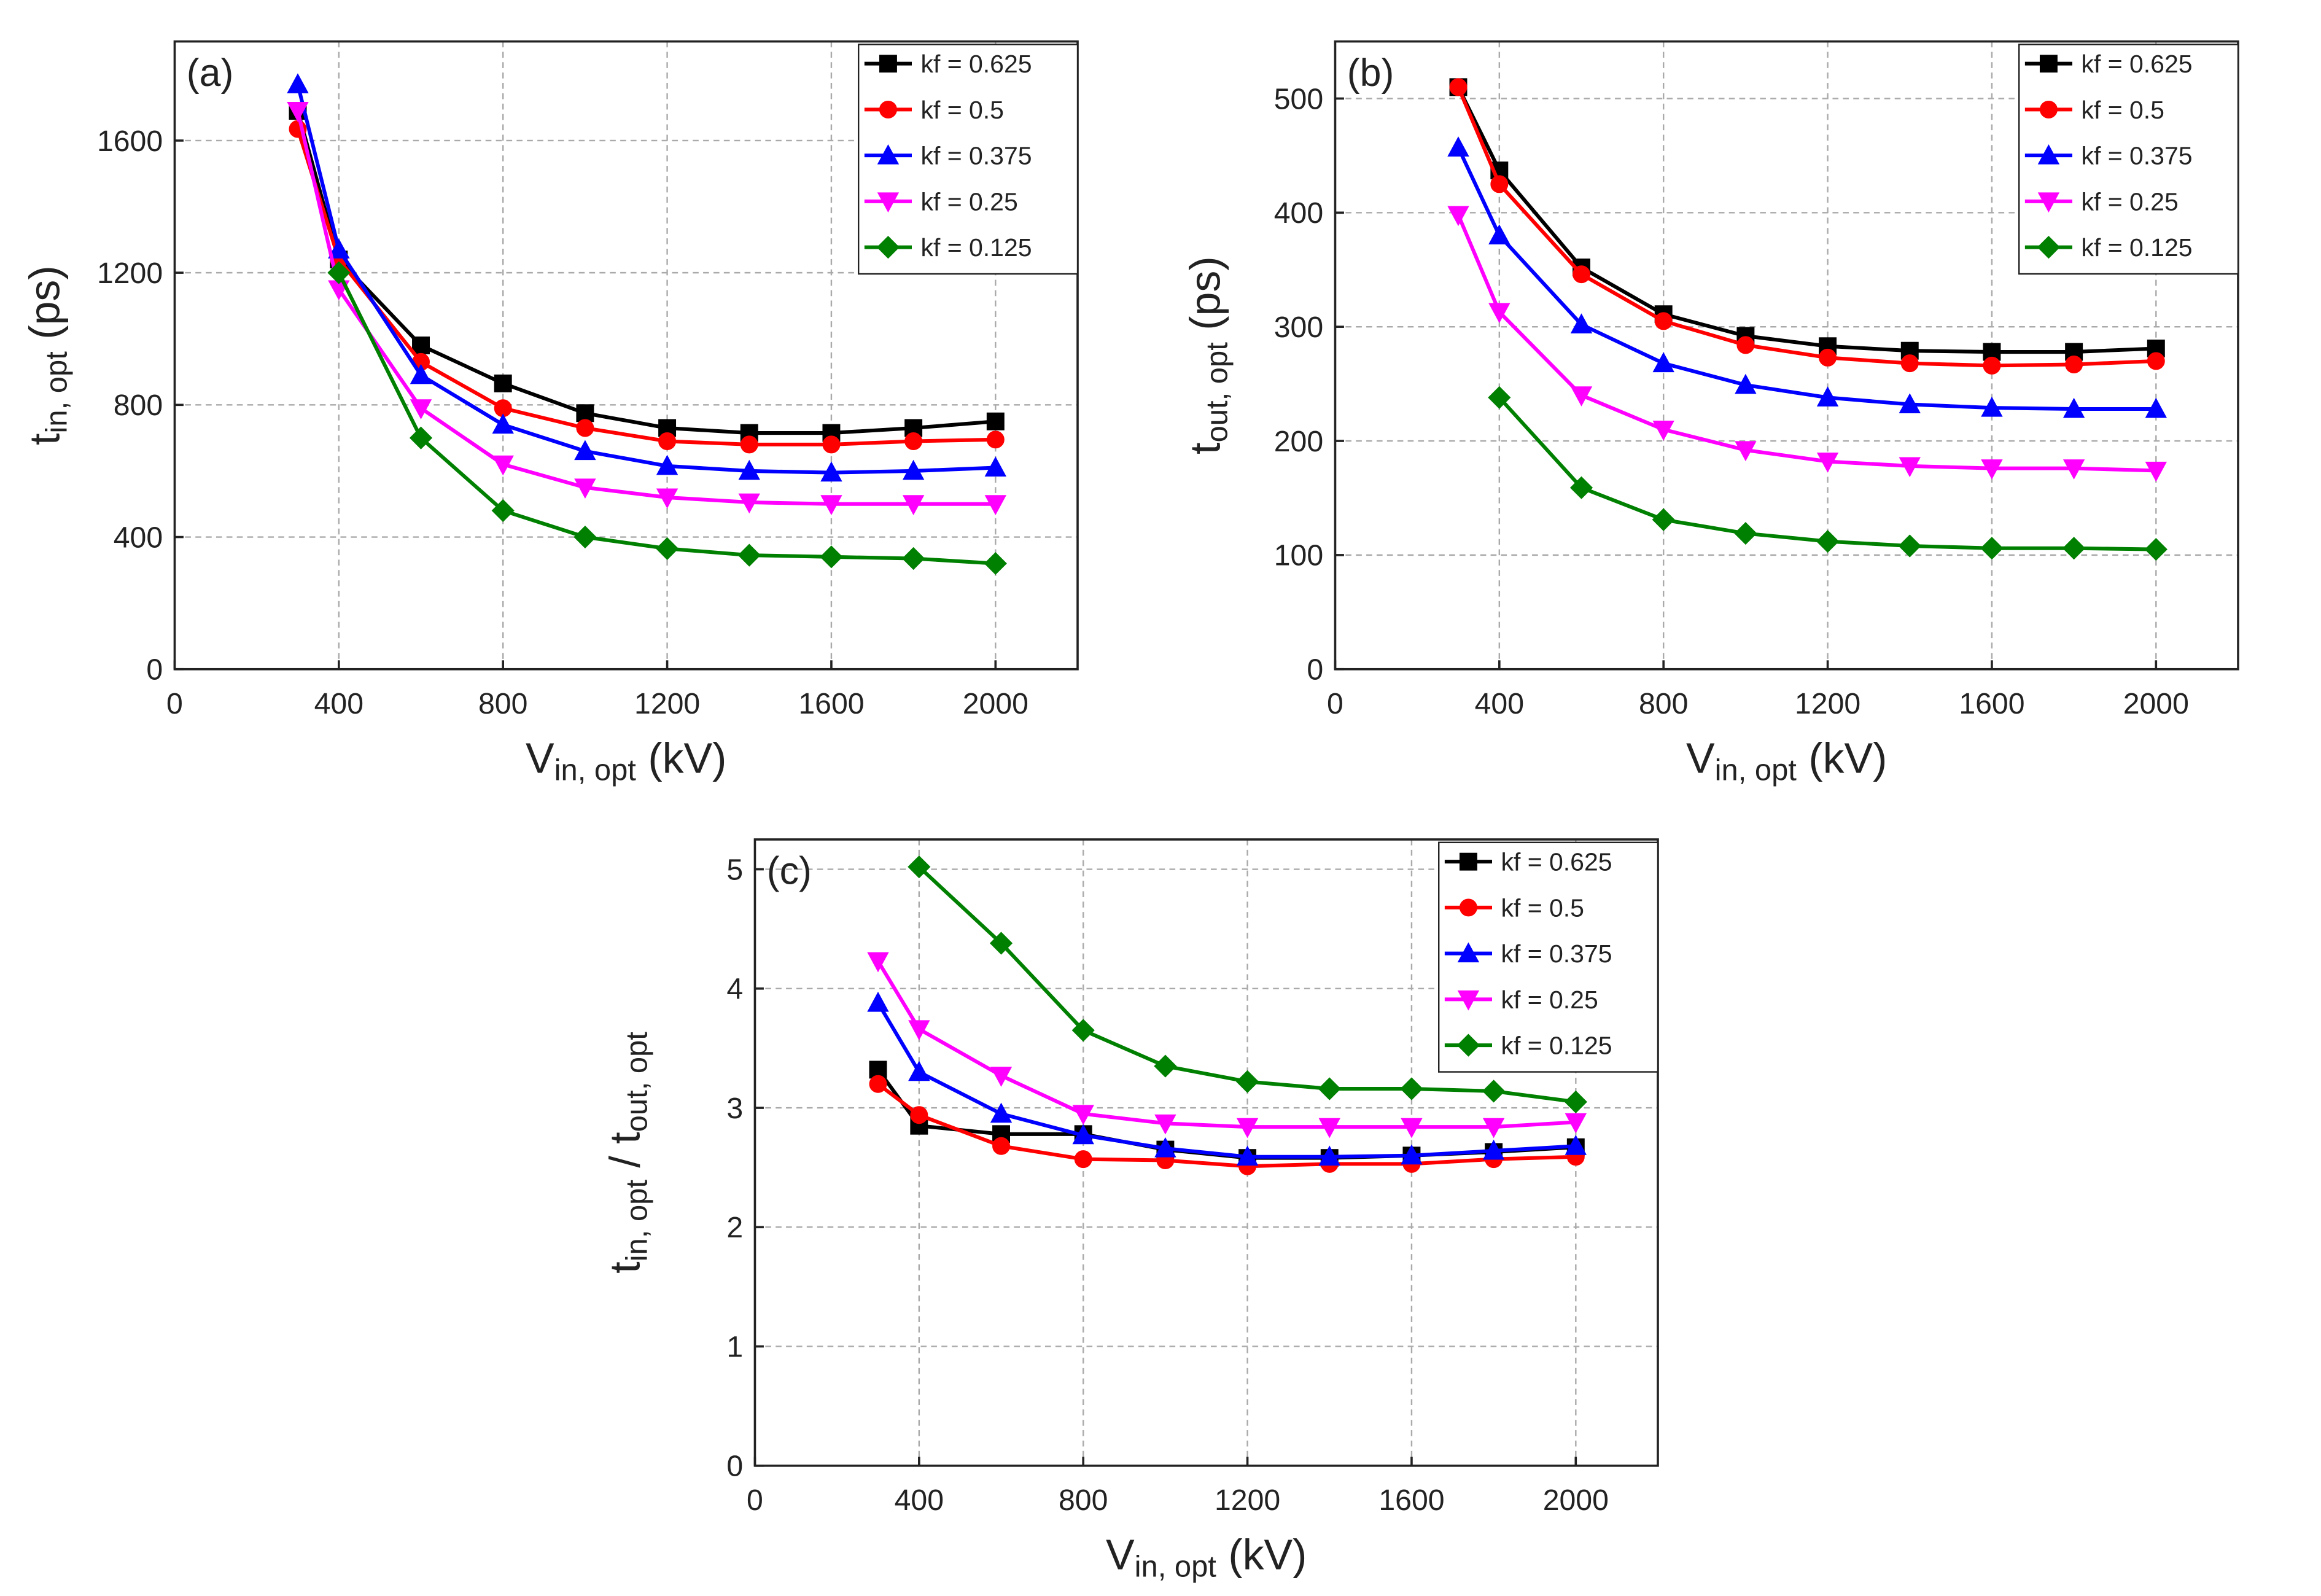 This screenshot has height=1596, width=2321. I want to click on y-tick-label: 400, so click(1298, 213).